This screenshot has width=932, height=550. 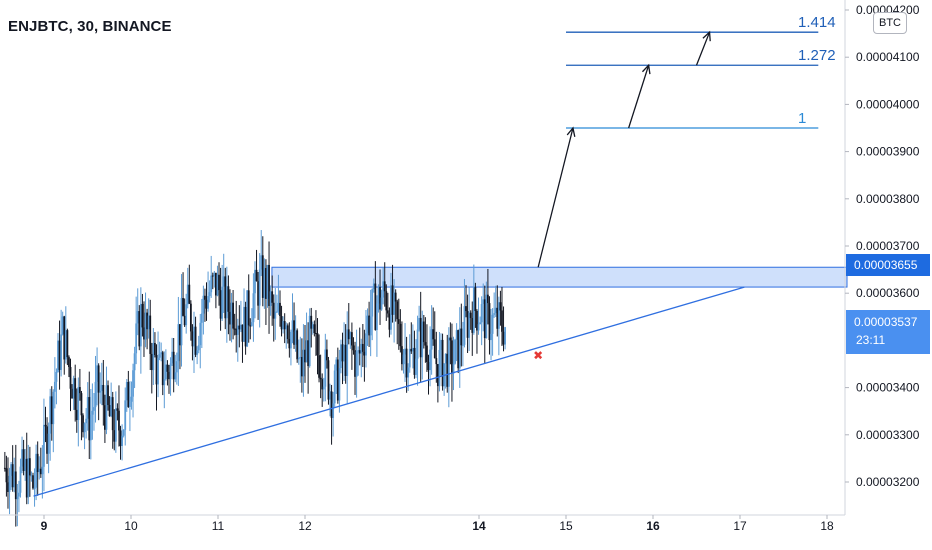 I want to click on fib-levels: 1 1.272 1.414, so click(x=701, y=71).